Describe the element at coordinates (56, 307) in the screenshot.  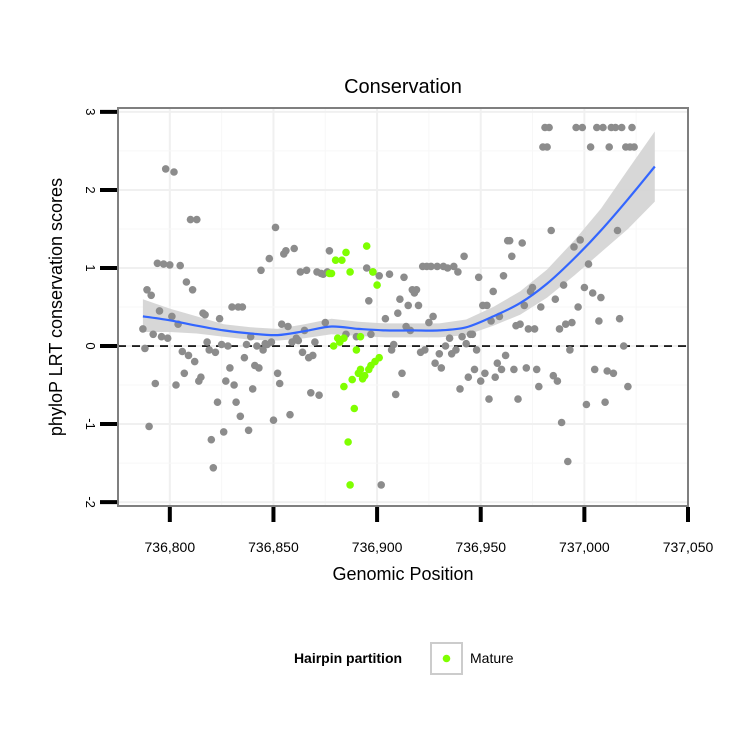
I see `y-axis-label: phyloP LRT conservation scores` at that location.